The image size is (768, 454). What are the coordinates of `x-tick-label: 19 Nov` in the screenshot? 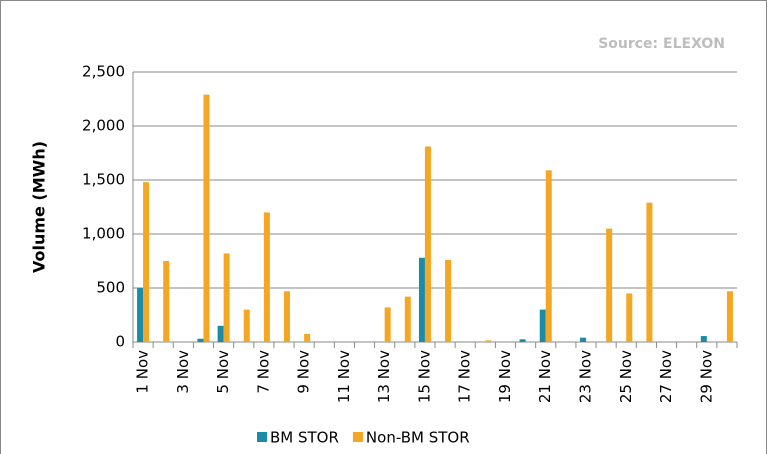 It's located at (505, 376).